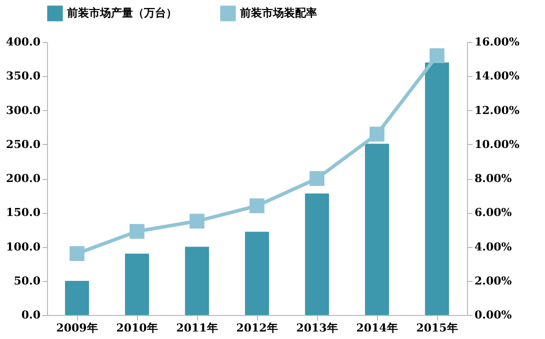  I want to click on x-tick-label: 2009年, so click(77, 328).